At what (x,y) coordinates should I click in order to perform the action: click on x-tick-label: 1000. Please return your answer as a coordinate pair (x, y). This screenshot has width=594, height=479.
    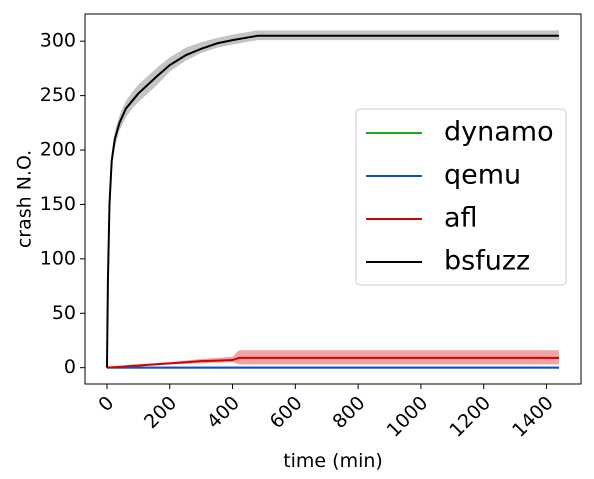
    Looking at the image, I should click on (408, 417).